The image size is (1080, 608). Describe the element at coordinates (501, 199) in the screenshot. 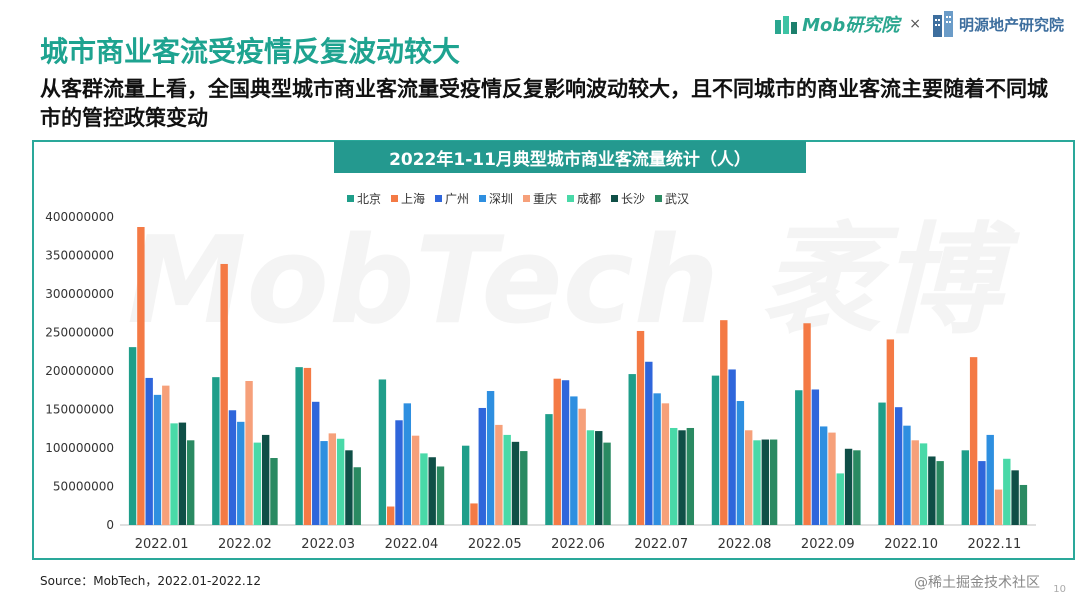

I see `legend-label: 深圳` at that location.